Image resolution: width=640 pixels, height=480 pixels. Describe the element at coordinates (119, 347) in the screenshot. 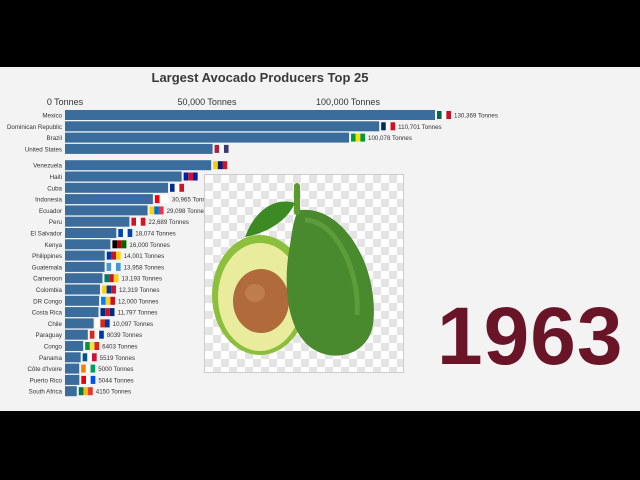

I see `value-label: 6403 Tonnes` at that location.